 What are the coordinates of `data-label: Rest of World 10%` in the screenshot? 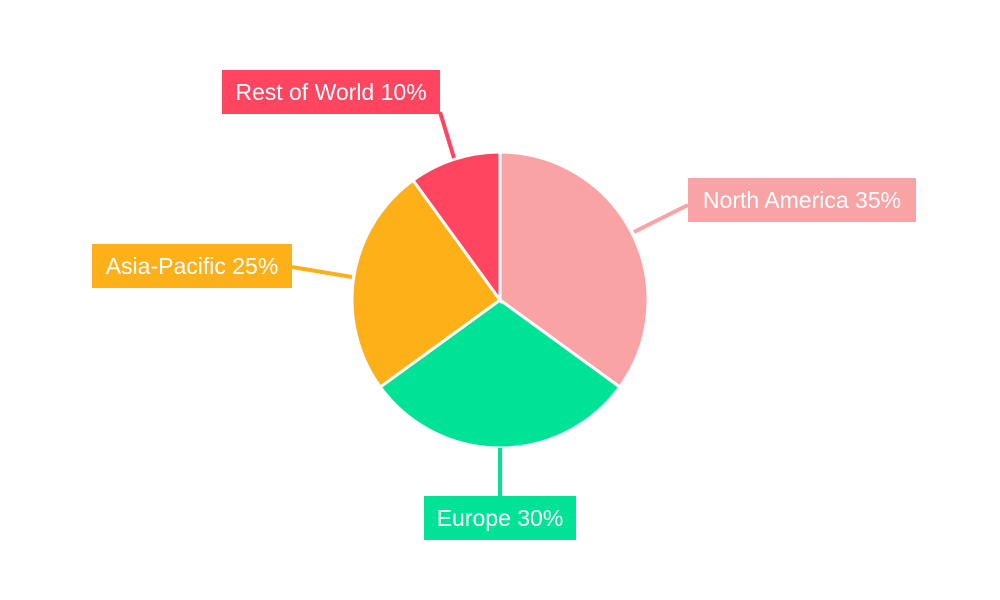 It's located at (330, 92).